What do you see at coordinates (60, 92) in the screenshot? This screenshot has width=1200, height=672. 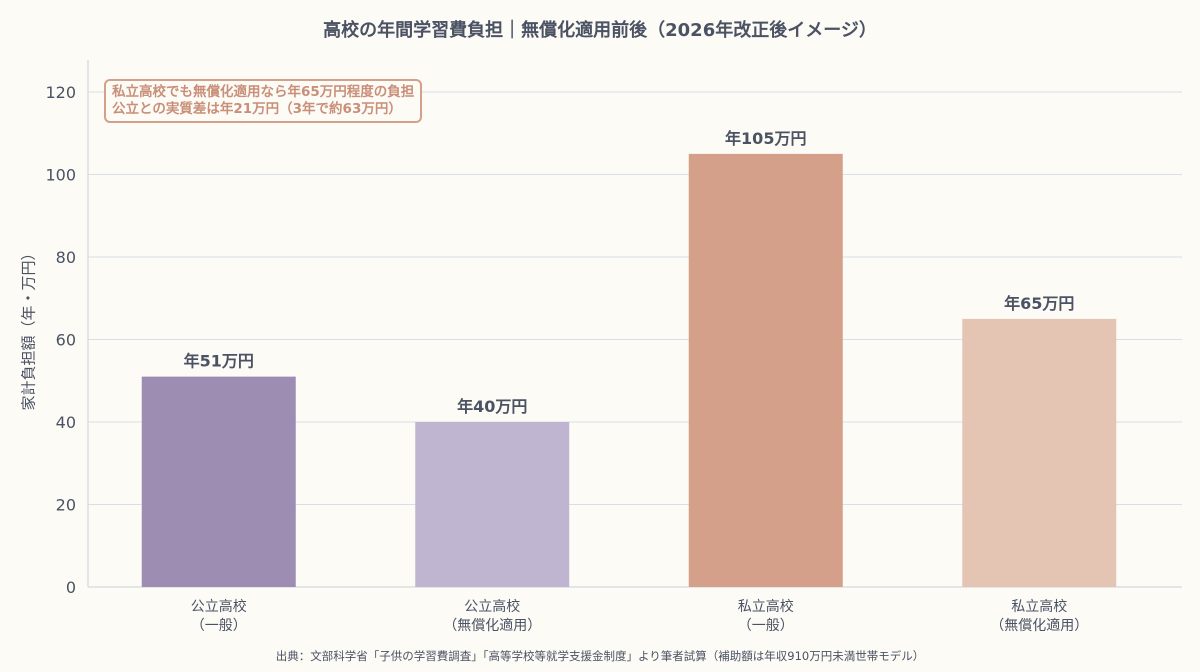 I see `y-tick-label: 120` at bounding box center [60, 92].